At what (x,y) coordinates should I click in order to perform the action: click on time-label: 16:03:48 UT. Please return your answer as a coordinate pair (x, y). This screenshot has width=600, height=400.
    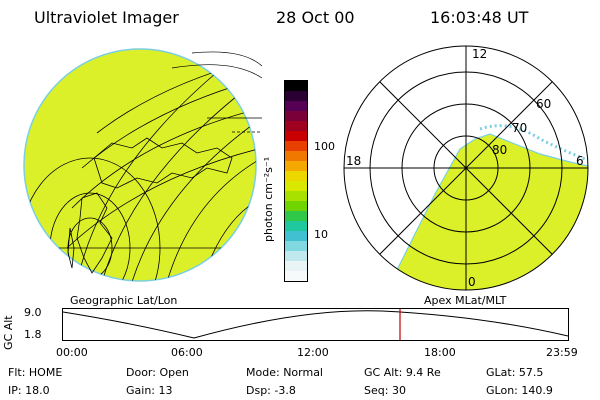
    Looking at the image, I should click on (479, 17).